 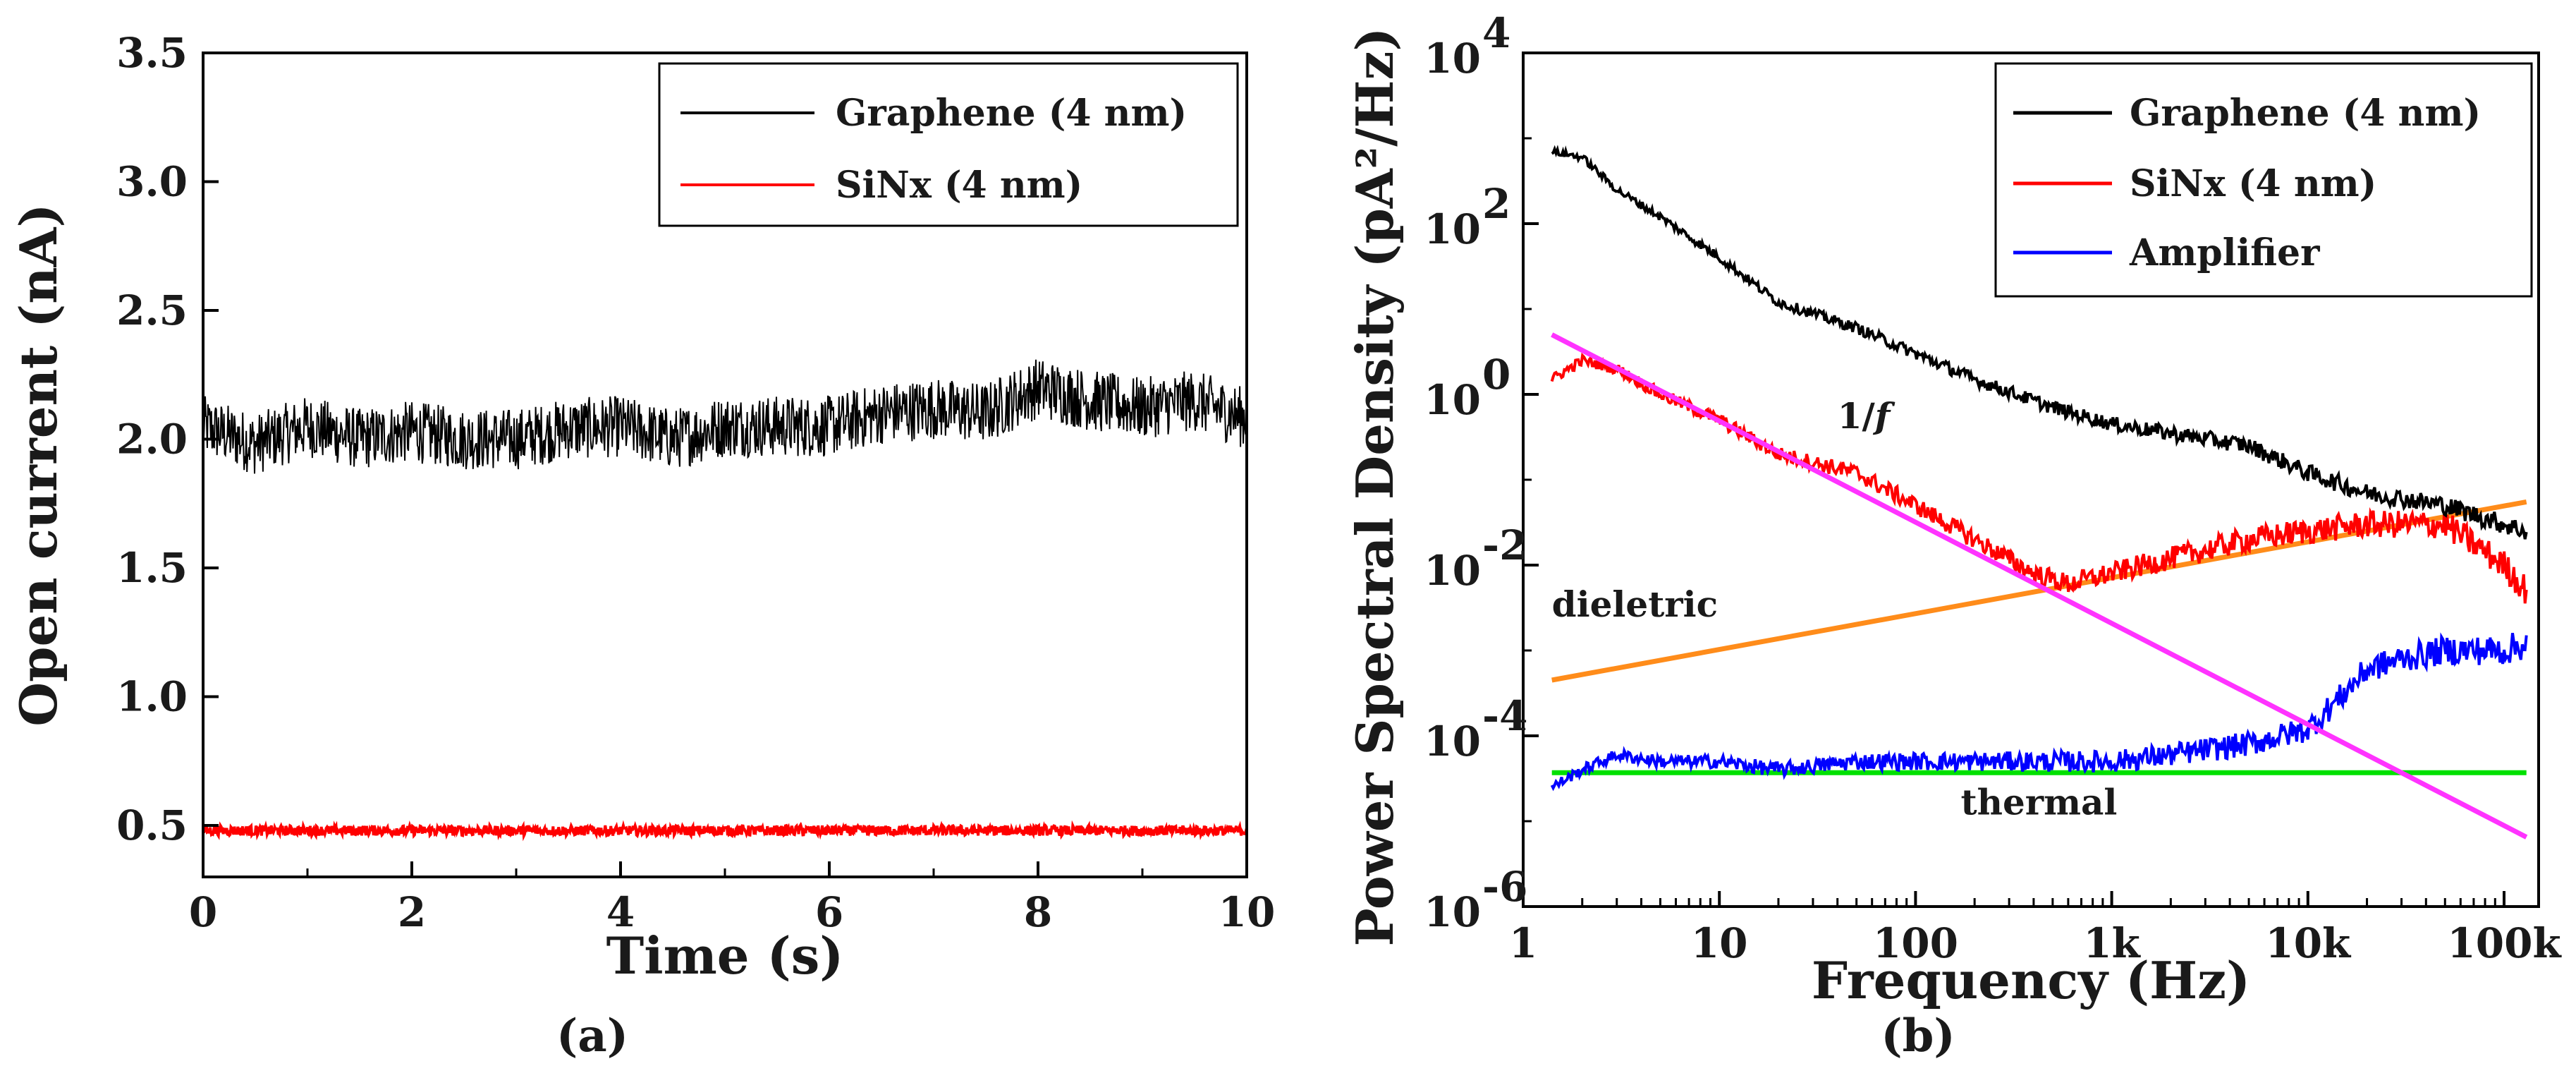 I want to click on panel-b-legend-label-sinx: SiNx (4 nm), so click(x=2253, y=183).